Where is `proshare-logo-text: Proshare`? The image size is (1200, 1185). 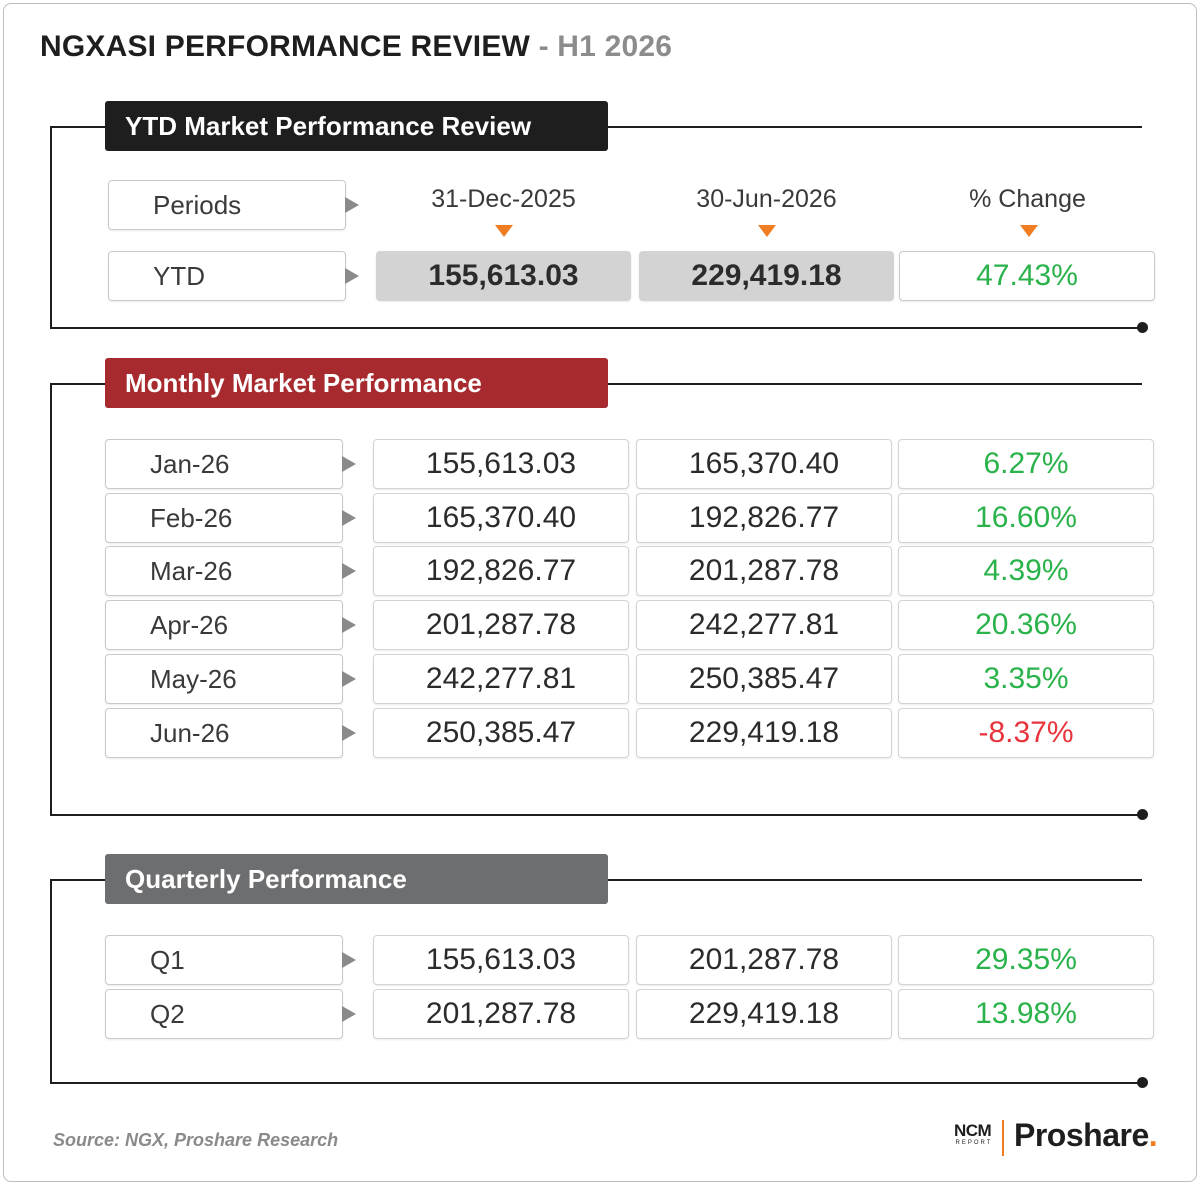
proshare-logo-text: Proshare is located at coordinates (1081, 1135).